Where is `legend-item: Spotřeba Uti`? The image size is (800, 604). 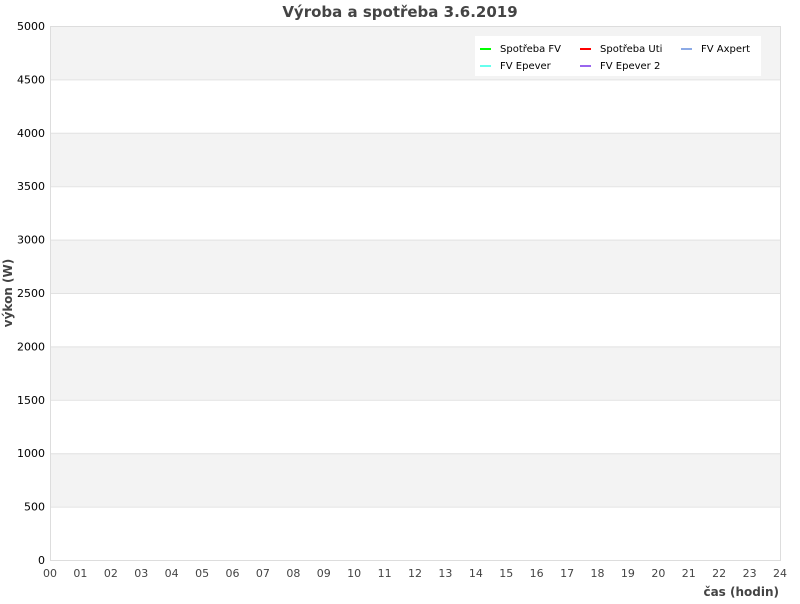
legend-item: Spotřeba Uti is located at coordinates (621, 49).